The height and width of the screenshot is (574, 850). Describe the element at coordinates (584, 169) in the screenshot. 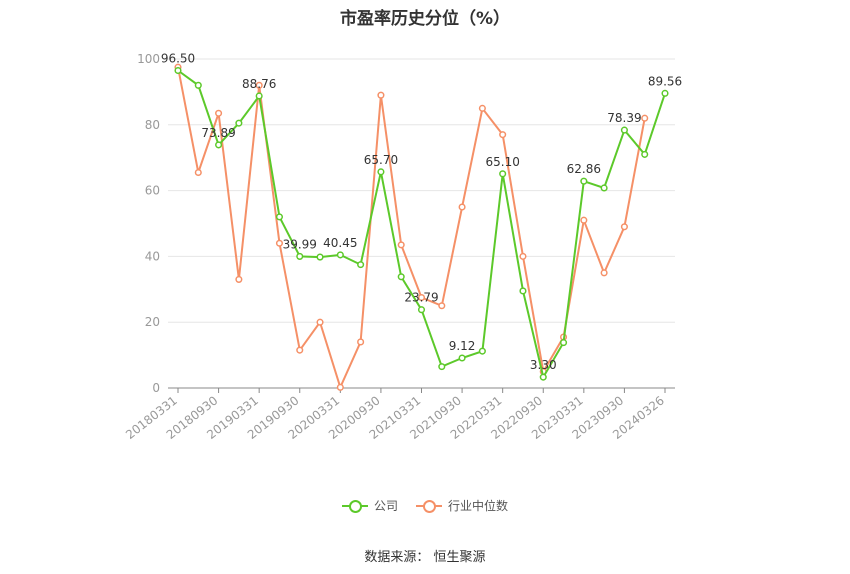

I see `data-label: 62.86` at that location.